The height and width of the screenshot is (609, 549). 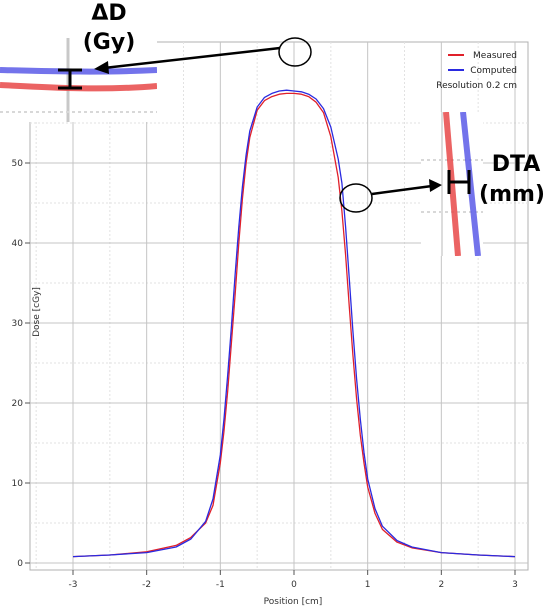 I want to click on x-tick-label: 1, so click(x=368, y=585).